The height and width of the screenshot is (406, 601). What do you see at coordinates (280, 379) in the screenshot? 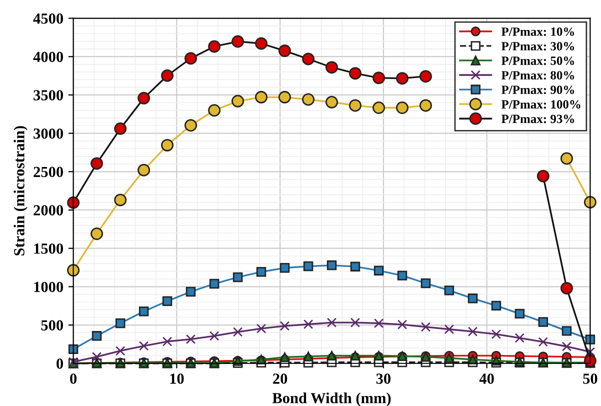
I see `x-tick-label: 20` at bounding box center [280, 379].